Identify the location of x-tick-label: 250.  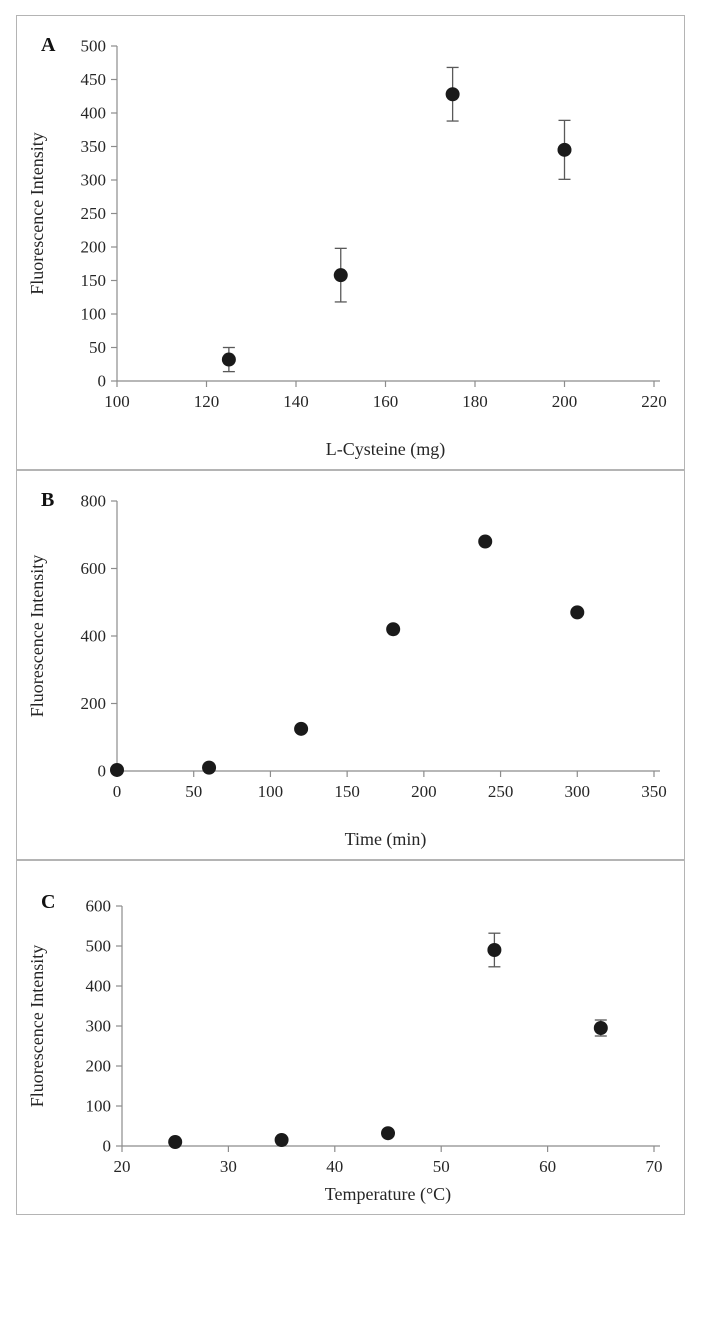
(500, 791).